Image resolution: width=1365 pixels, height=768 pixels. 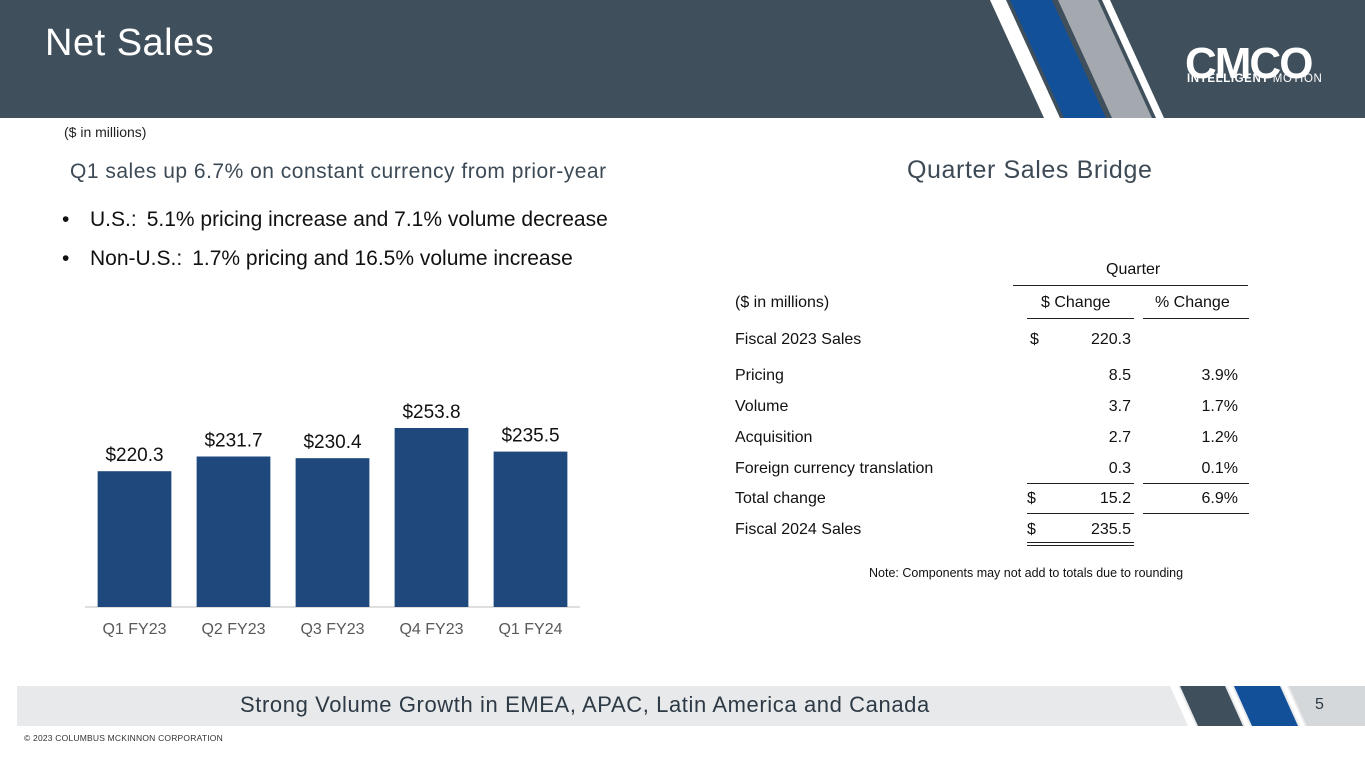 I want to click on logo-wordmark: CMCO, so click(x=1248, y=63).